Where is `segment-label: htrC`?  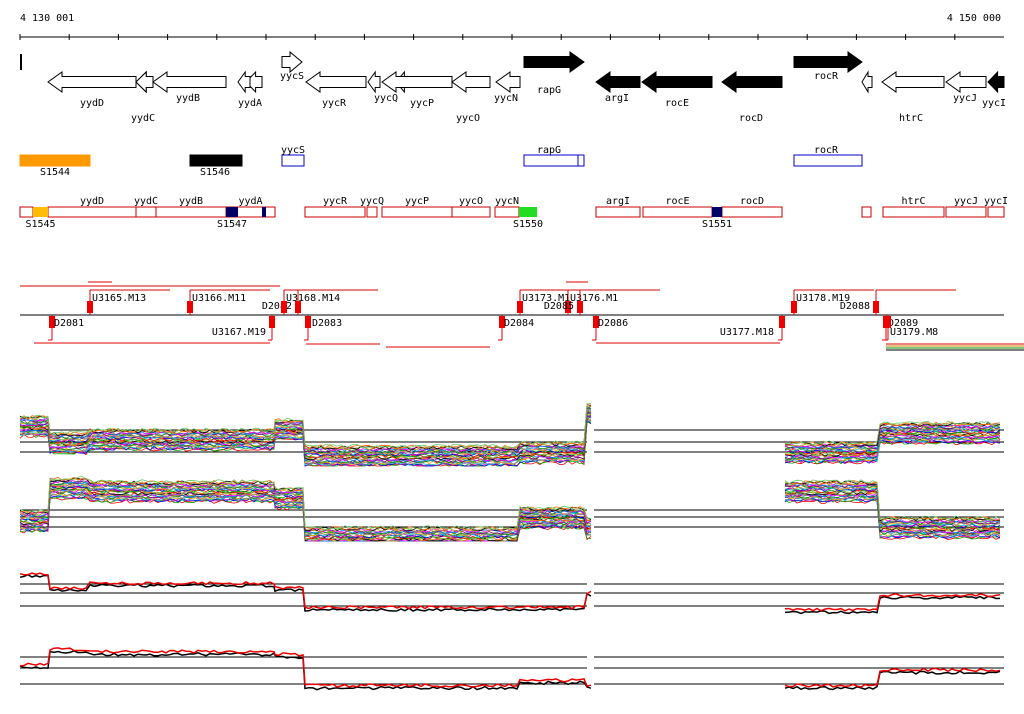
segment-label: htrC is located at coordinates (913, 201).